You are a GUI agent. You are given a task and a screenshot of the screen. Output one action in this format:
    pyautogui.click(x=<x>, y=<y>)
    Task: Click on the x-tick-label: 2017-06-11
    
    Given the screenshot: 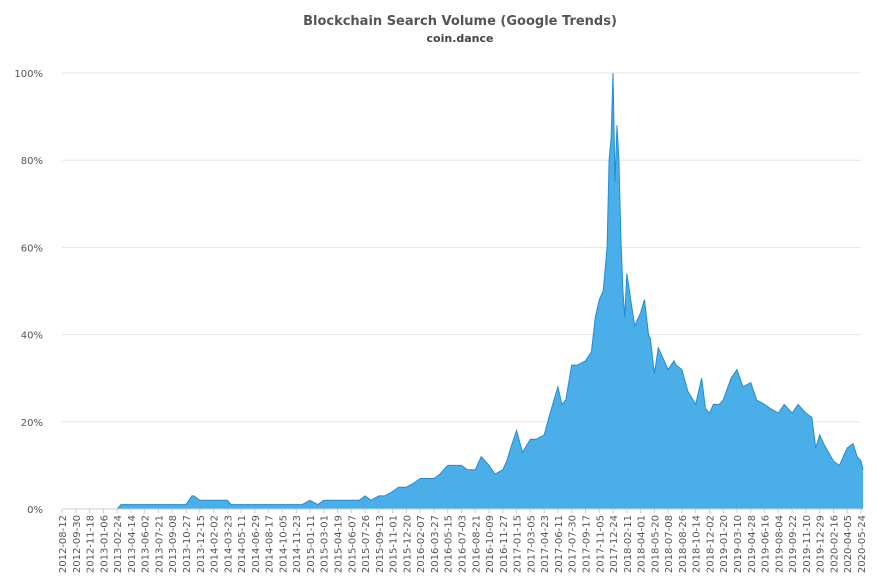 What is the action you would take?
    pyautogui.click(x=559, y=544)
    